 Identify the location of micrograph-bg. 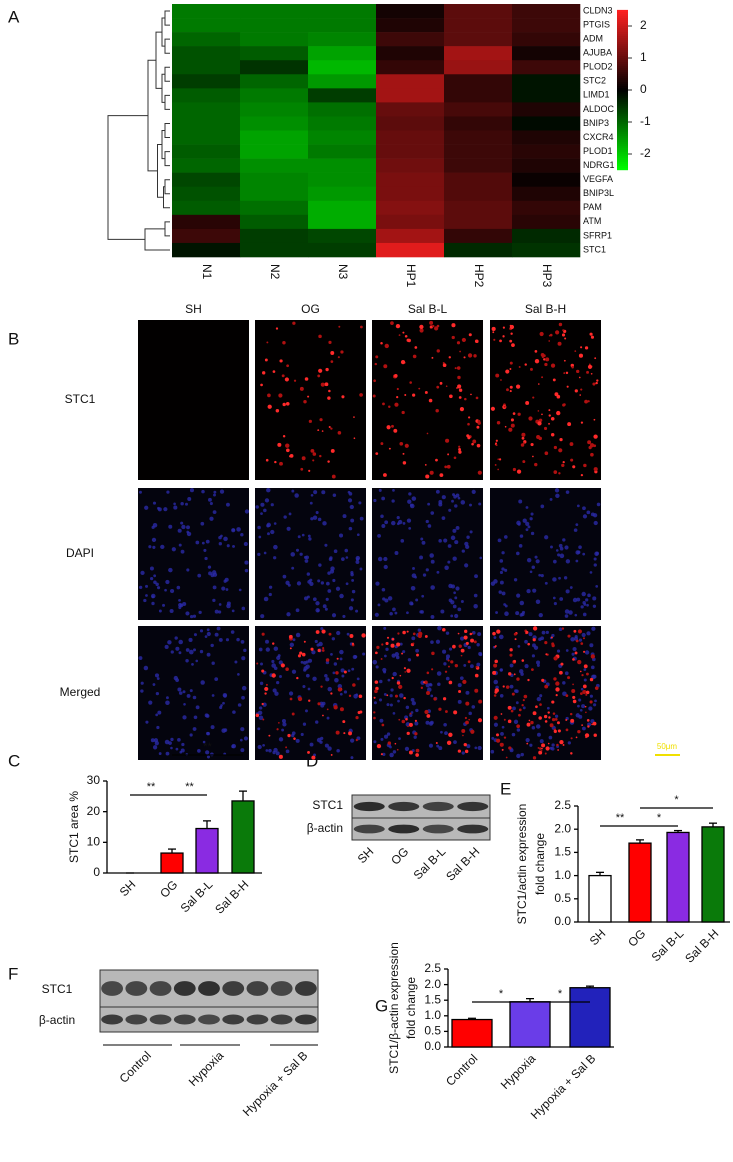
(310, 554).